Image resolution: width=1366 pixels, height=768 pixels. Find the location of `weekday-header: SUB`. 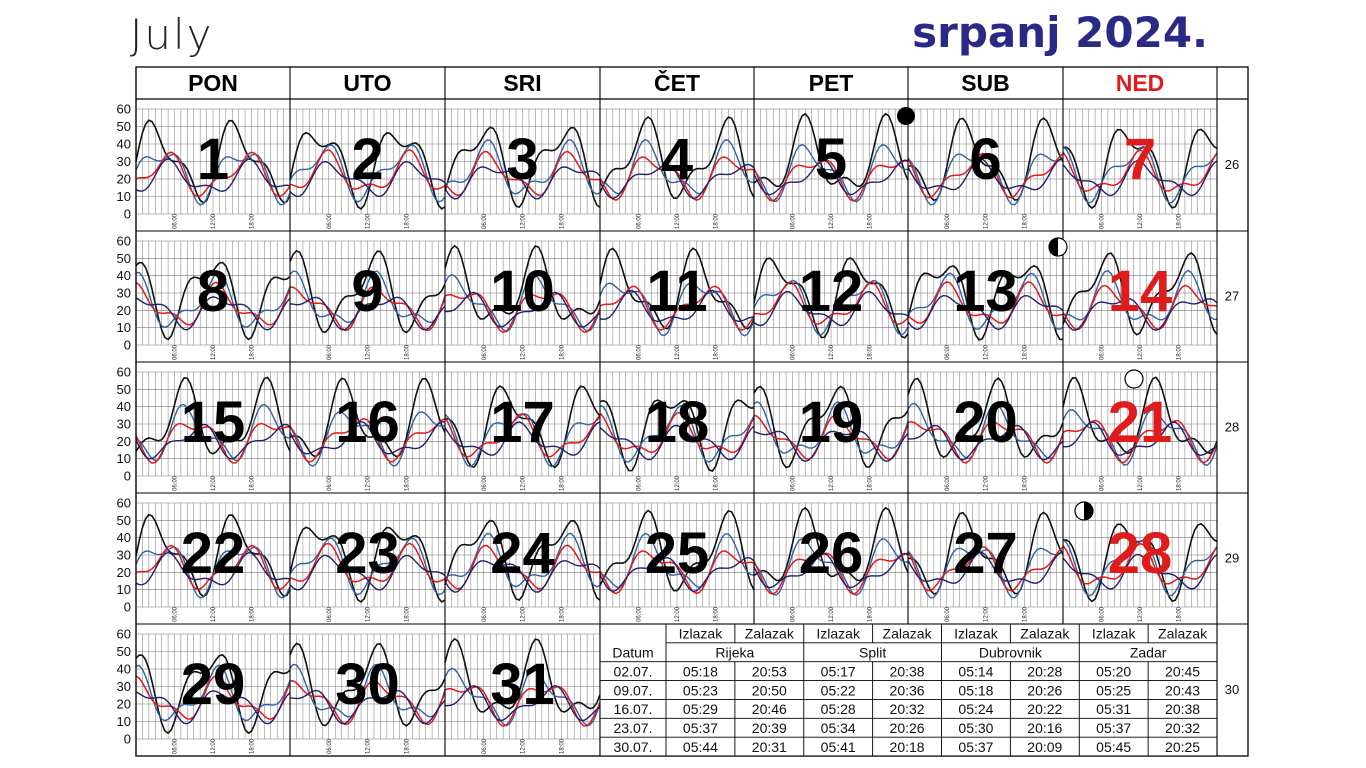

weekday-header: SUB is located at coordinates (985, 83).